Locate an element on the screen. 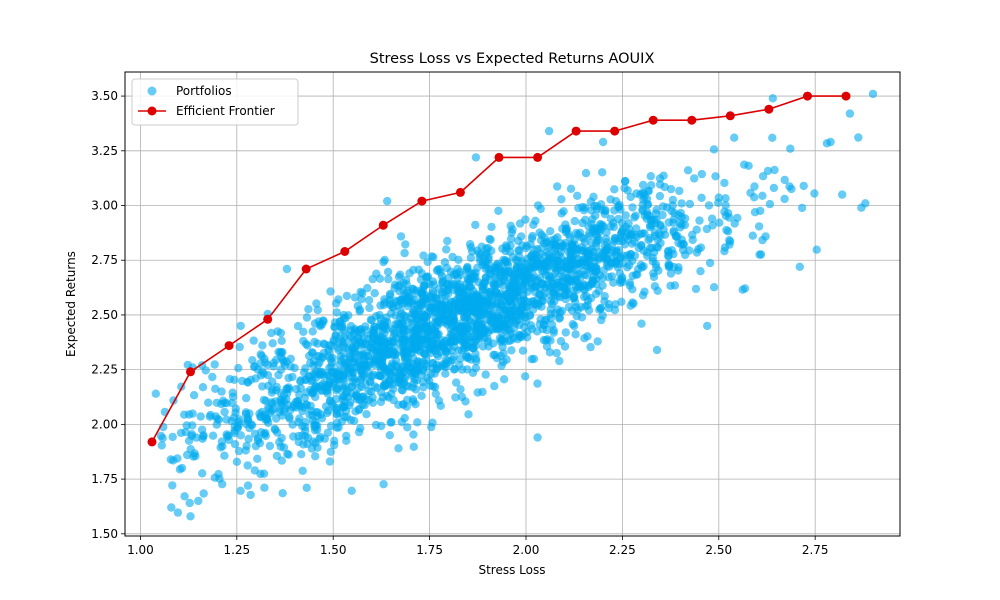  x-tick-label: 1.25 is located at coordinates (236, 550).